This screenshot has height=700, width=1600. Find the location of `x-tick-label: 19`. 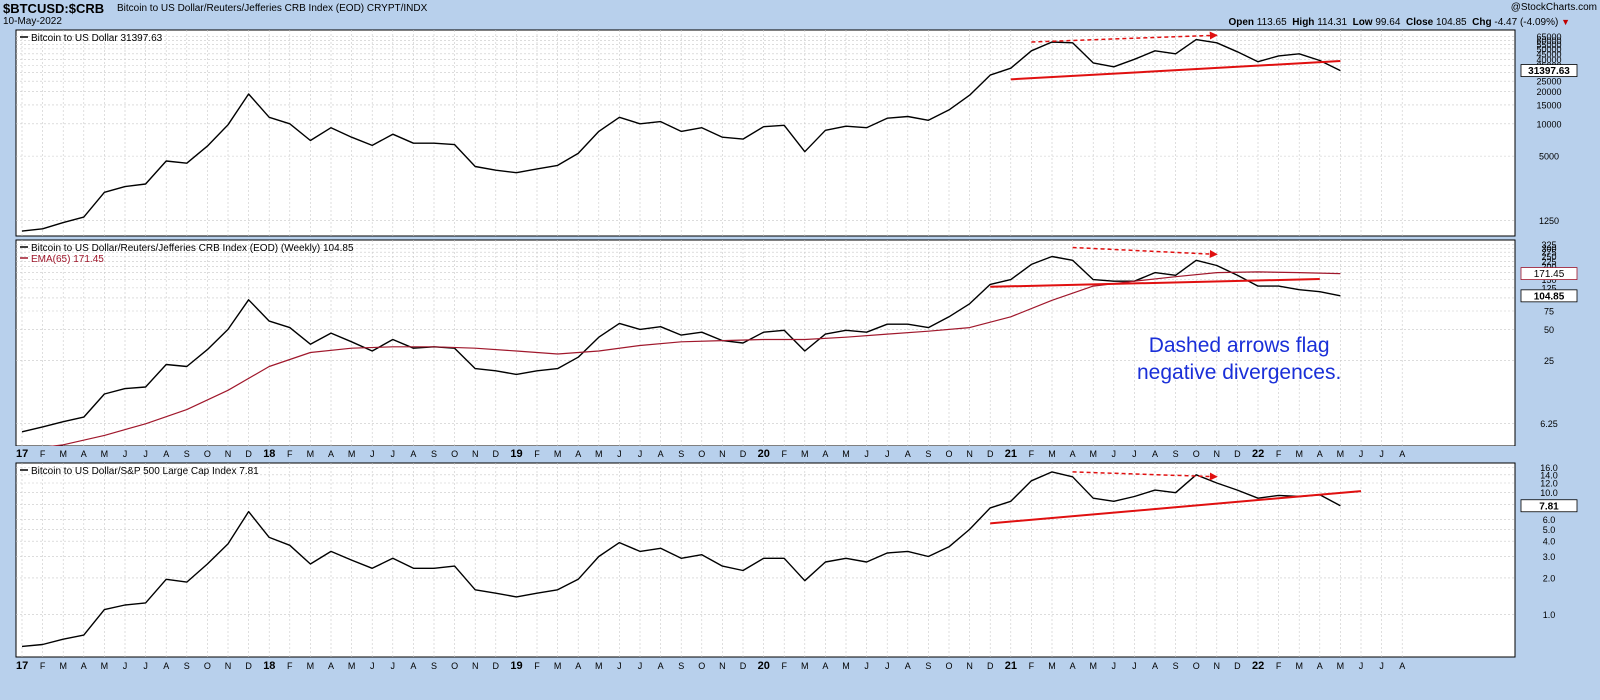

x-tick-label: 19 is located at coordinates (516, 454).